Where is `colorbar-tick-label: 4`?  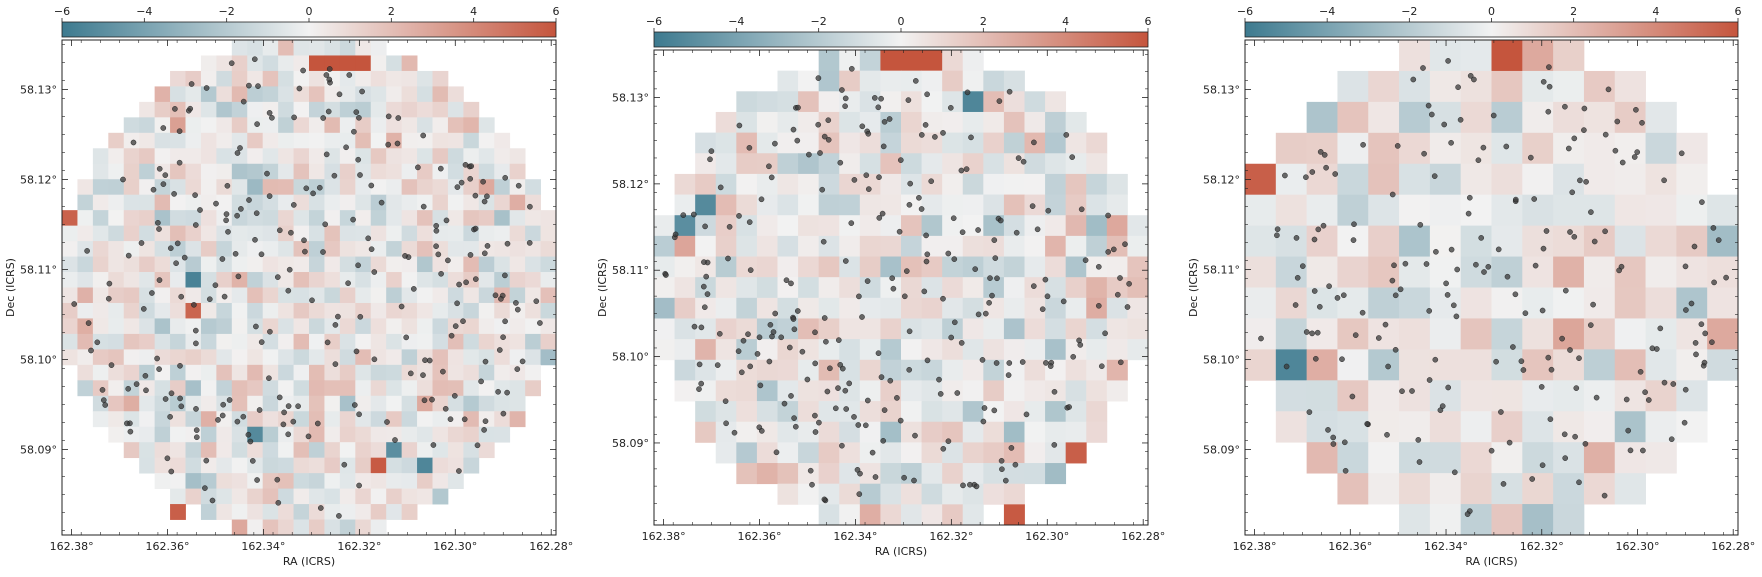
colorbar-tick-label: 4 is located at coordinates (1655, 11).